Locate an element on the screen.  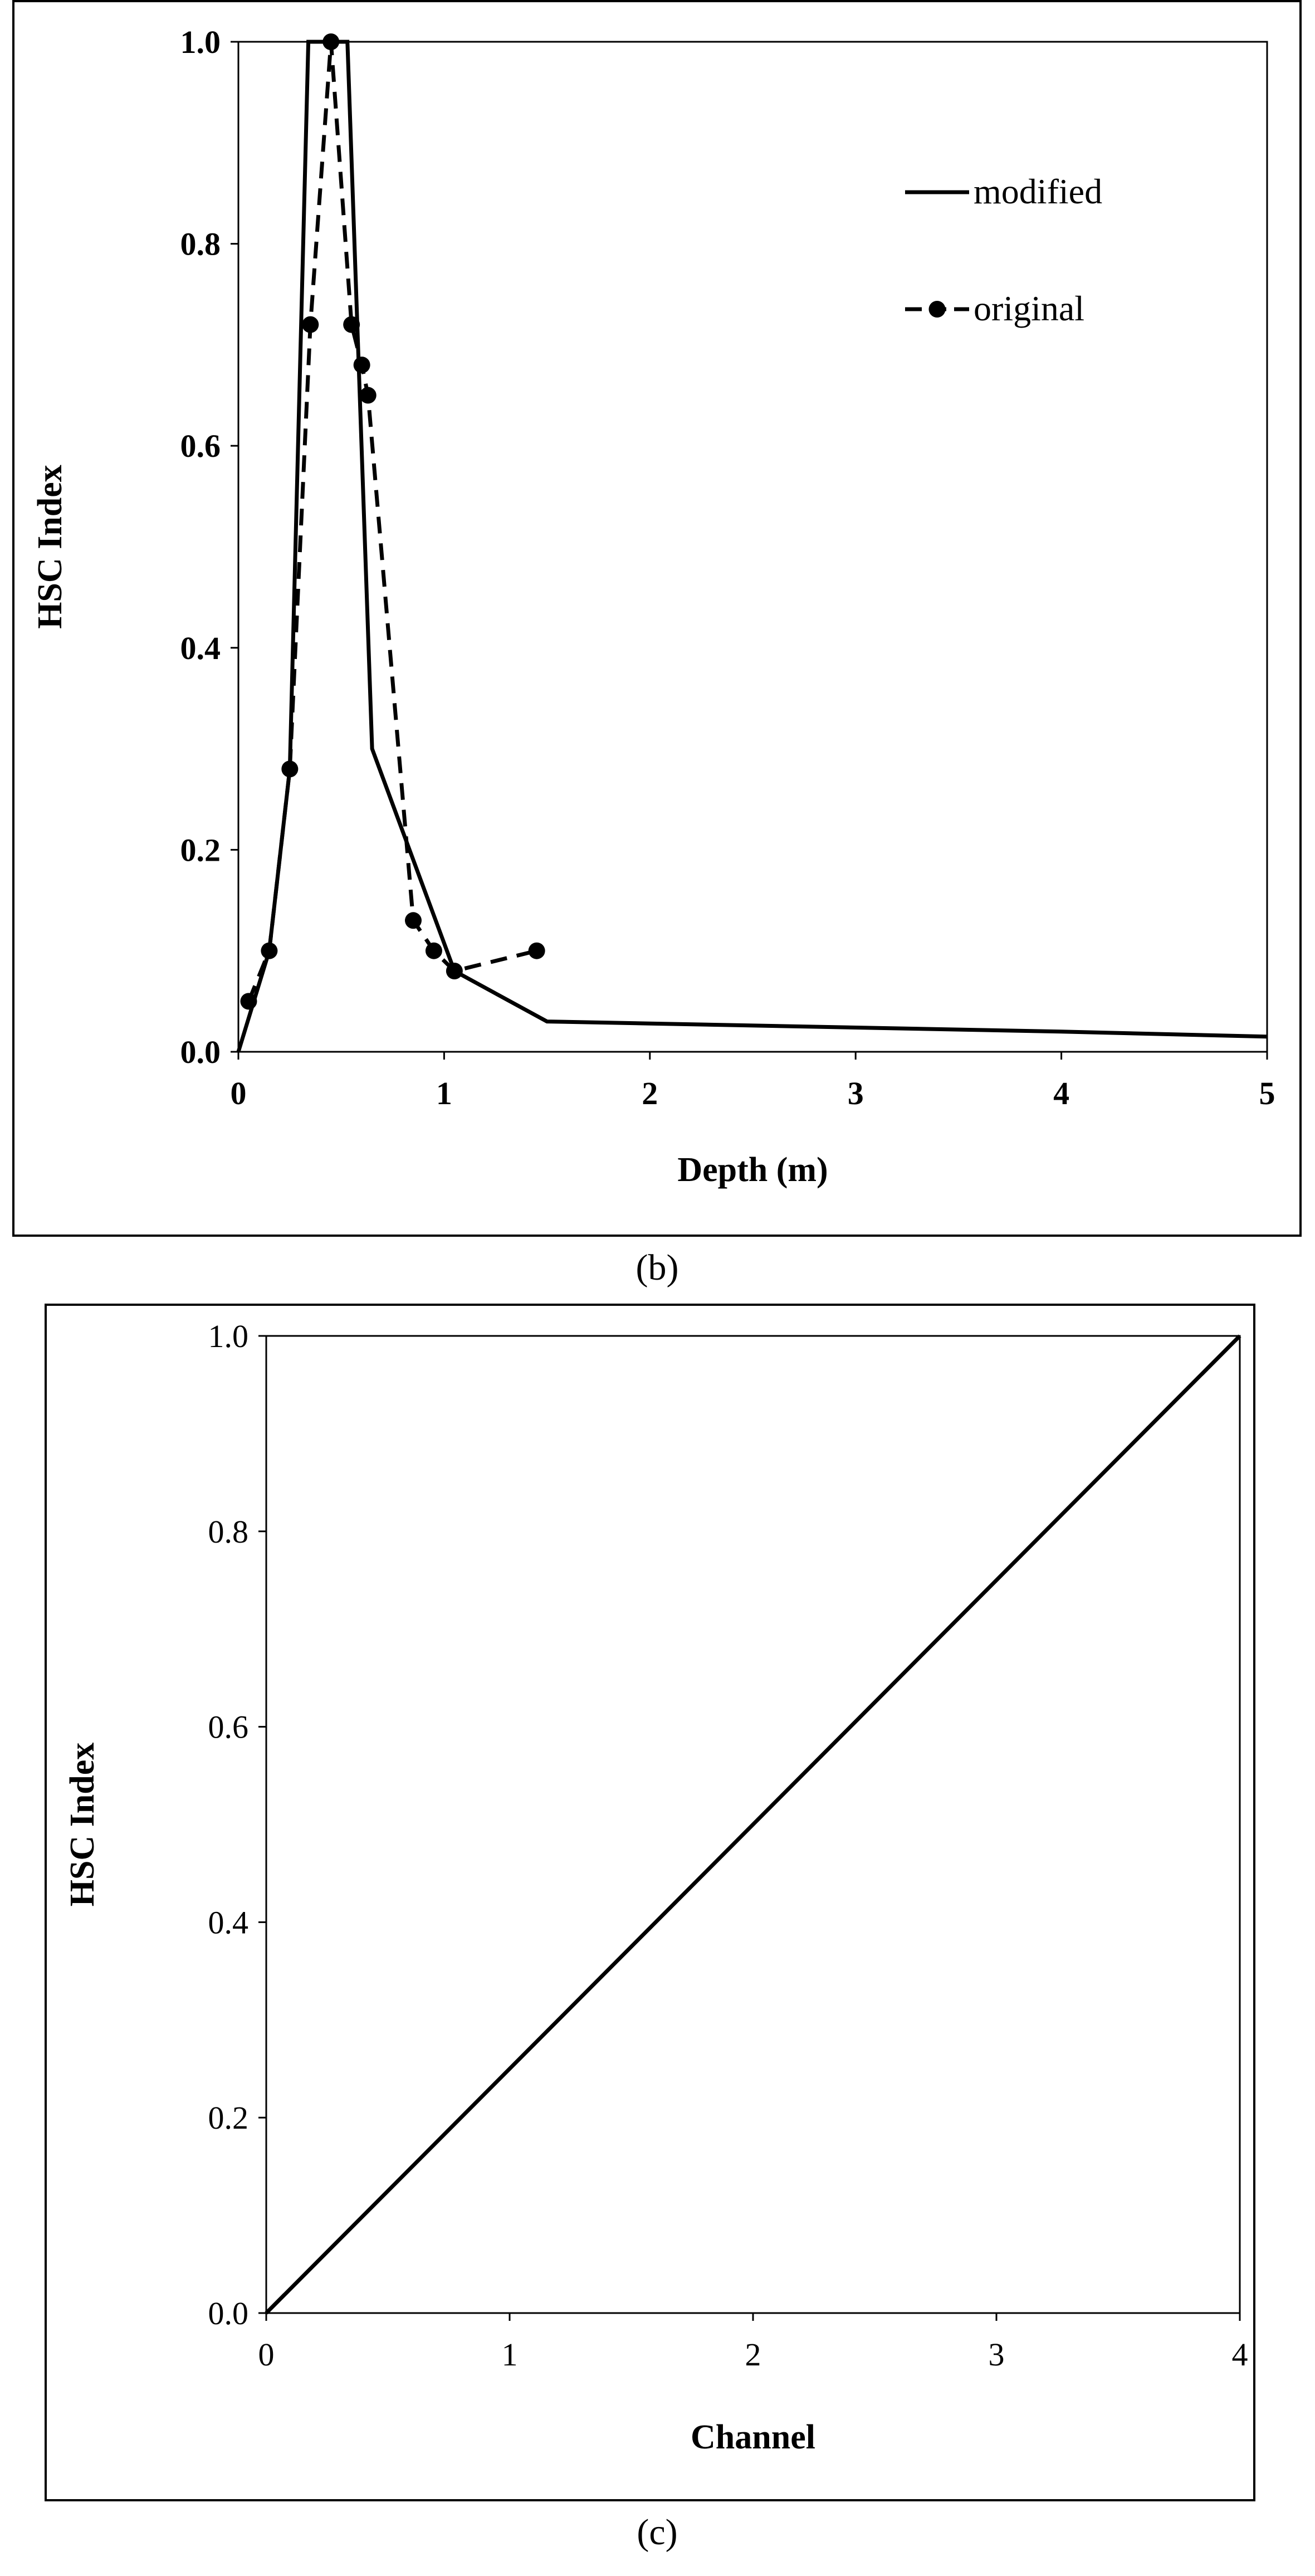
x-tick-label: 5 is located at coordinates (1267, 1093).